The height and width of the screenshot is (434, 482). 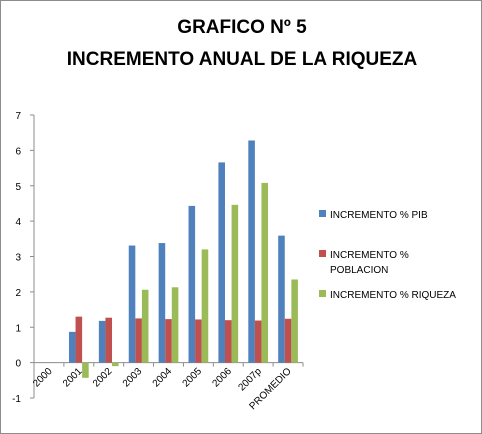 I want to click on chart-title-line-2: INCREMENTO ANUAL DE LA RIQUEZA, so click(x=242, y=59).